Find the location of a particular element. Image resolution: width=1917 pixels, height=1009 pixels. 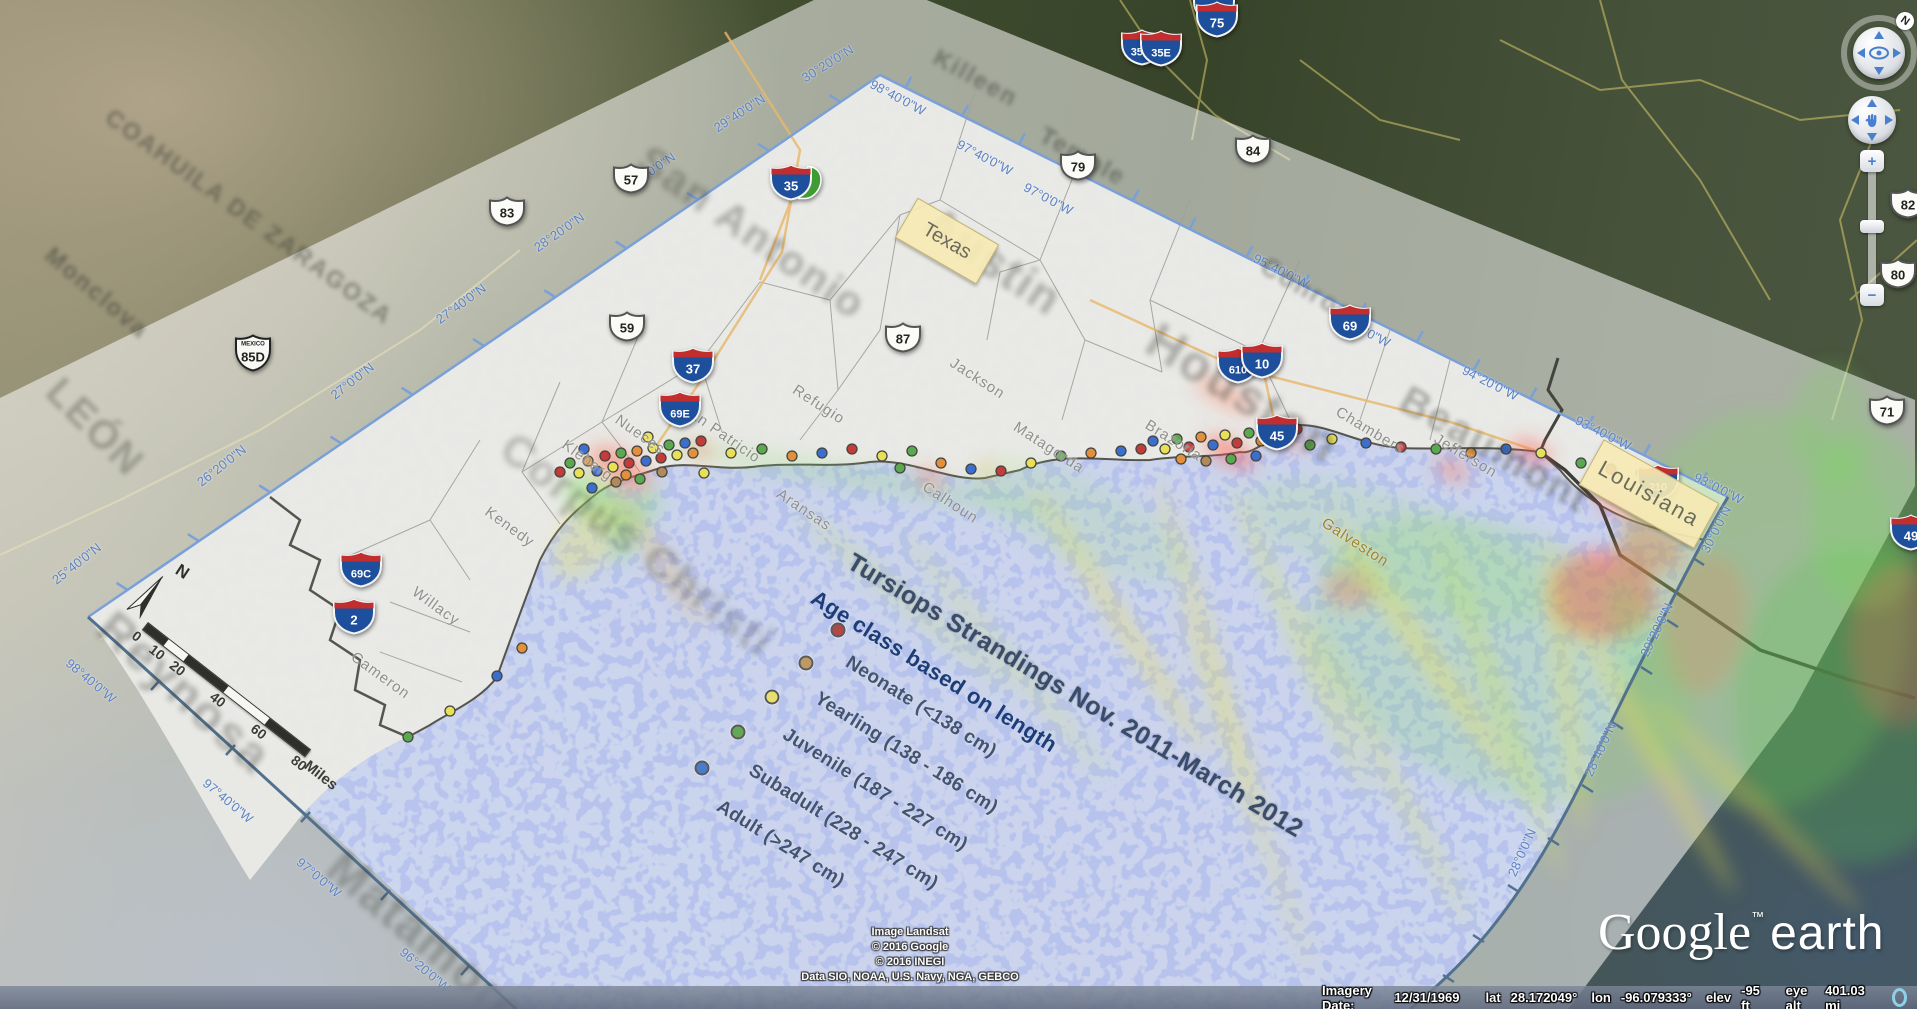

highway-shield-35: 35 is located at coordinates (797, 185).